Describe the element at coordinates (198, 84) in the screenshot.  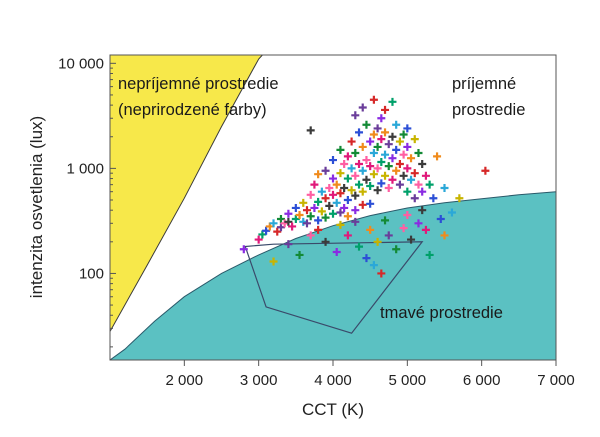
I see `unpleasant-region-label-line-1: nepríjemné prostredie` at that location.